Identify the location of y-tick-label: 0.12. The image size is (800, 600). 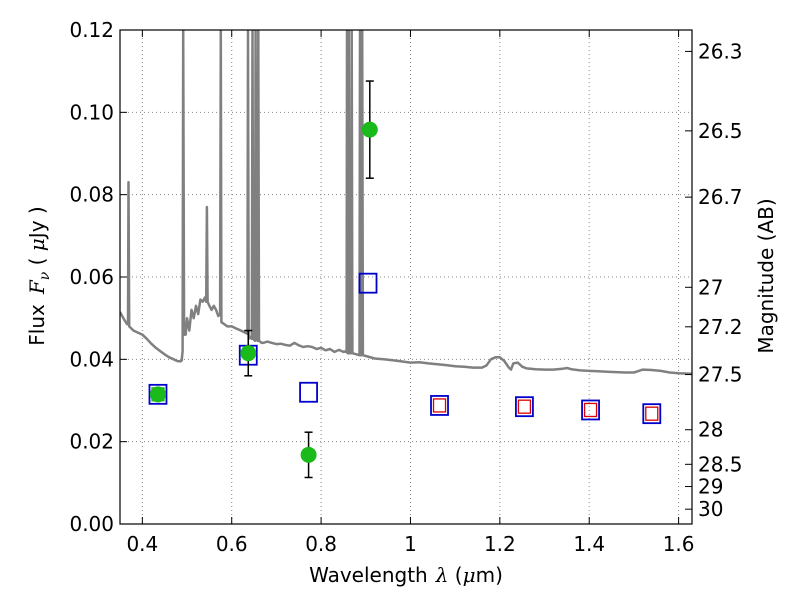
(91, 30).